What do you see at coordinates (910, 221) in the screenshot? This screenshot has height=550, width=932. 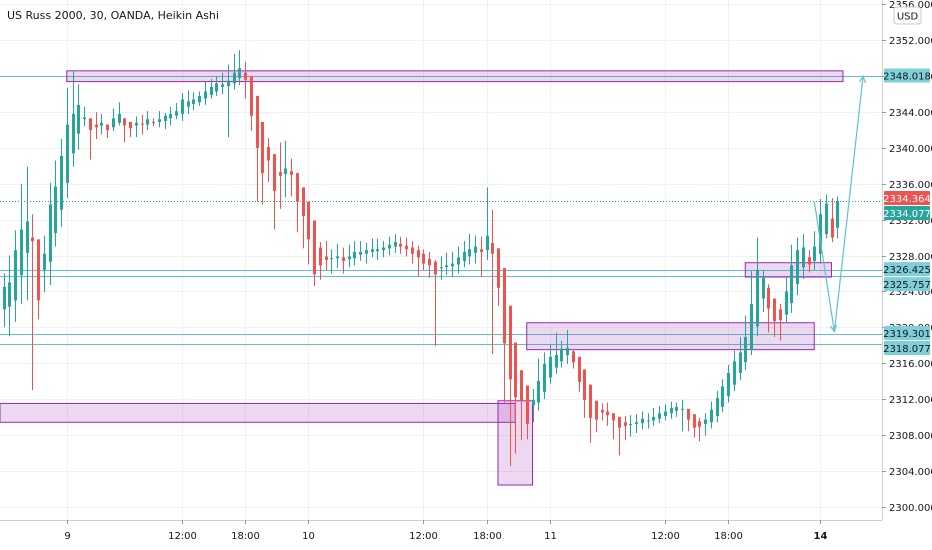 I see `y-tick-label: 2332.000` at bounding box center [910, 221].